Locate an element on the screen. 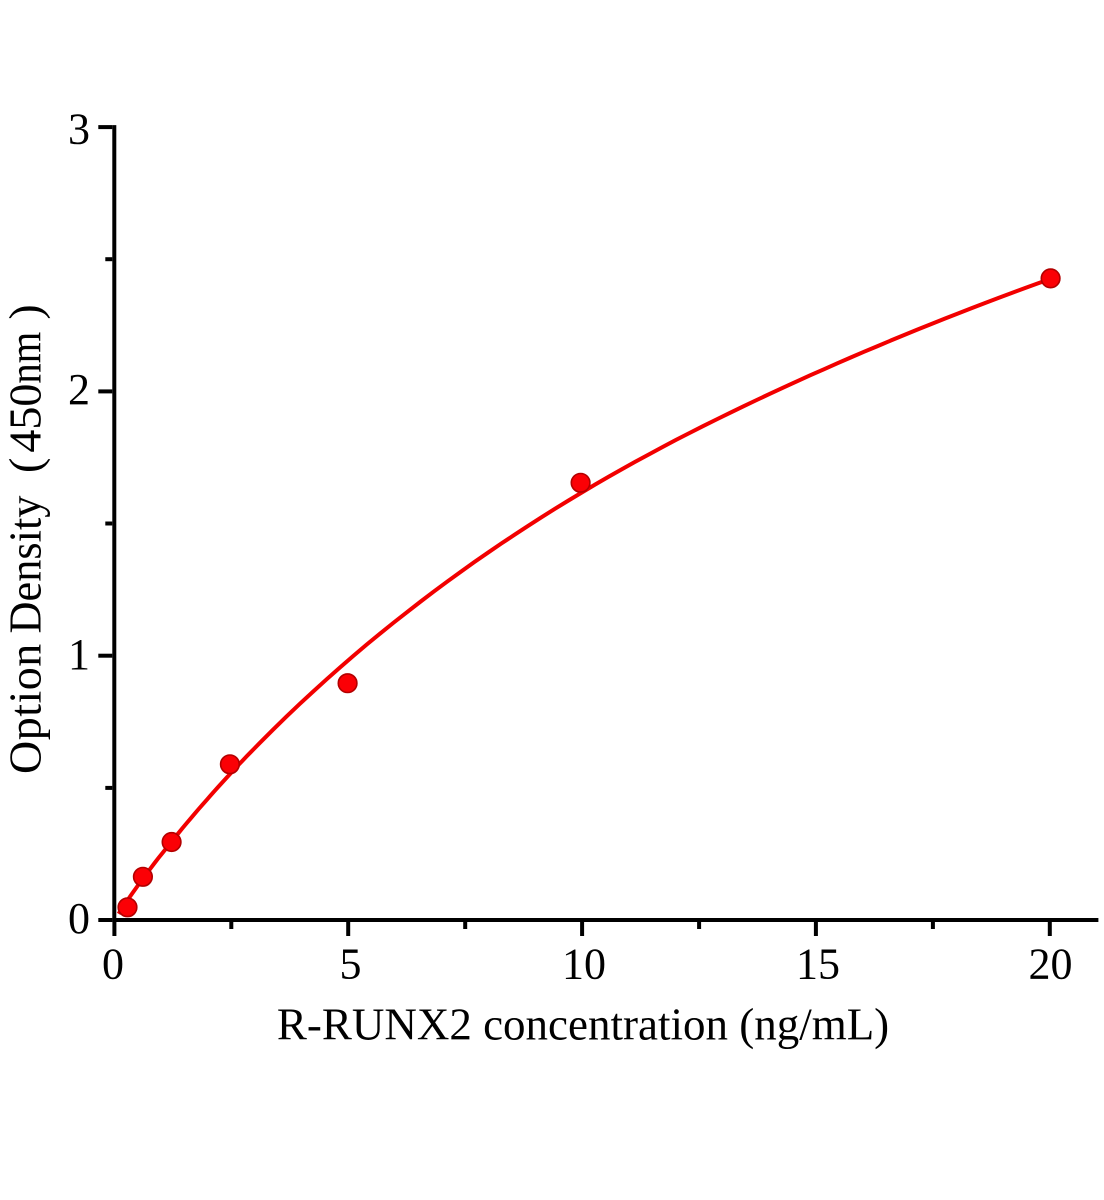 This screenshot has height=1200, width=1104. svg-text: 2 is located at coordinates (79, 389).